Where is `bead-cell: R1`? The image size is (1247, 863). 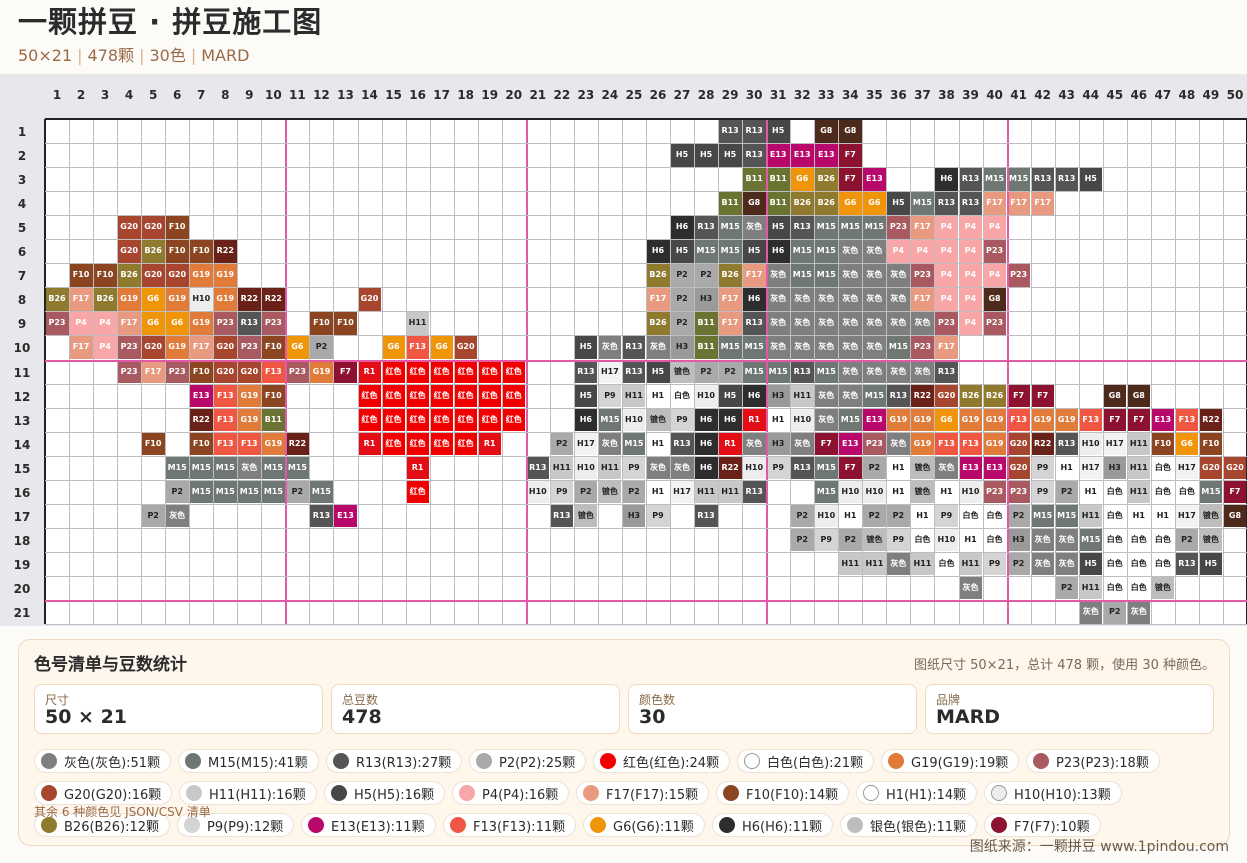
bead-cell: R1 is located at coordinates (370, 371).